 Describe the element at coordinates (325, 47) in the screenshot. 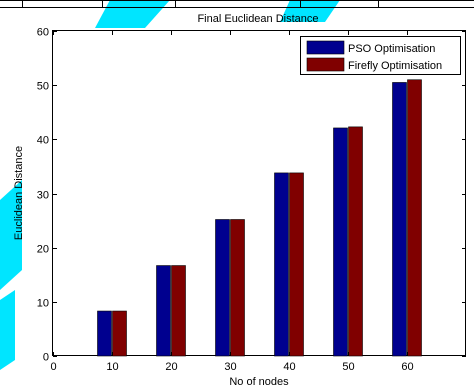

I see `legend-swatch-pso` at that location.